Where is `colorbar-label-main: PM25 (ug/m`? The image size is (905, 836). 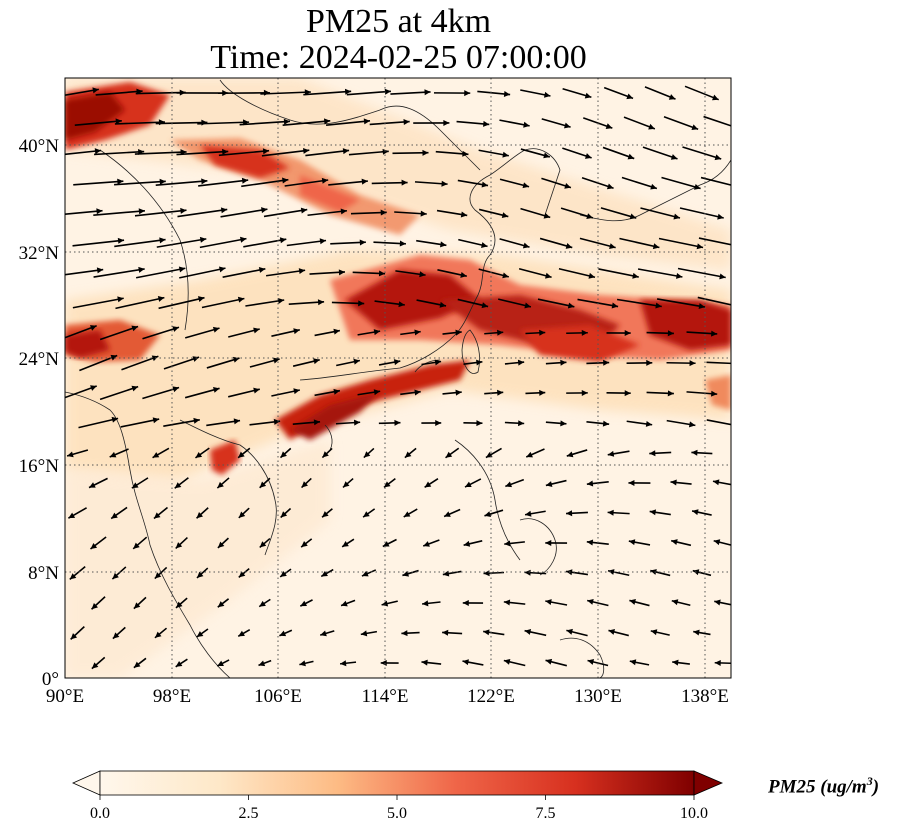
colorbar-label-main: PM25 (ug/m is located at coordinates (817, 787).